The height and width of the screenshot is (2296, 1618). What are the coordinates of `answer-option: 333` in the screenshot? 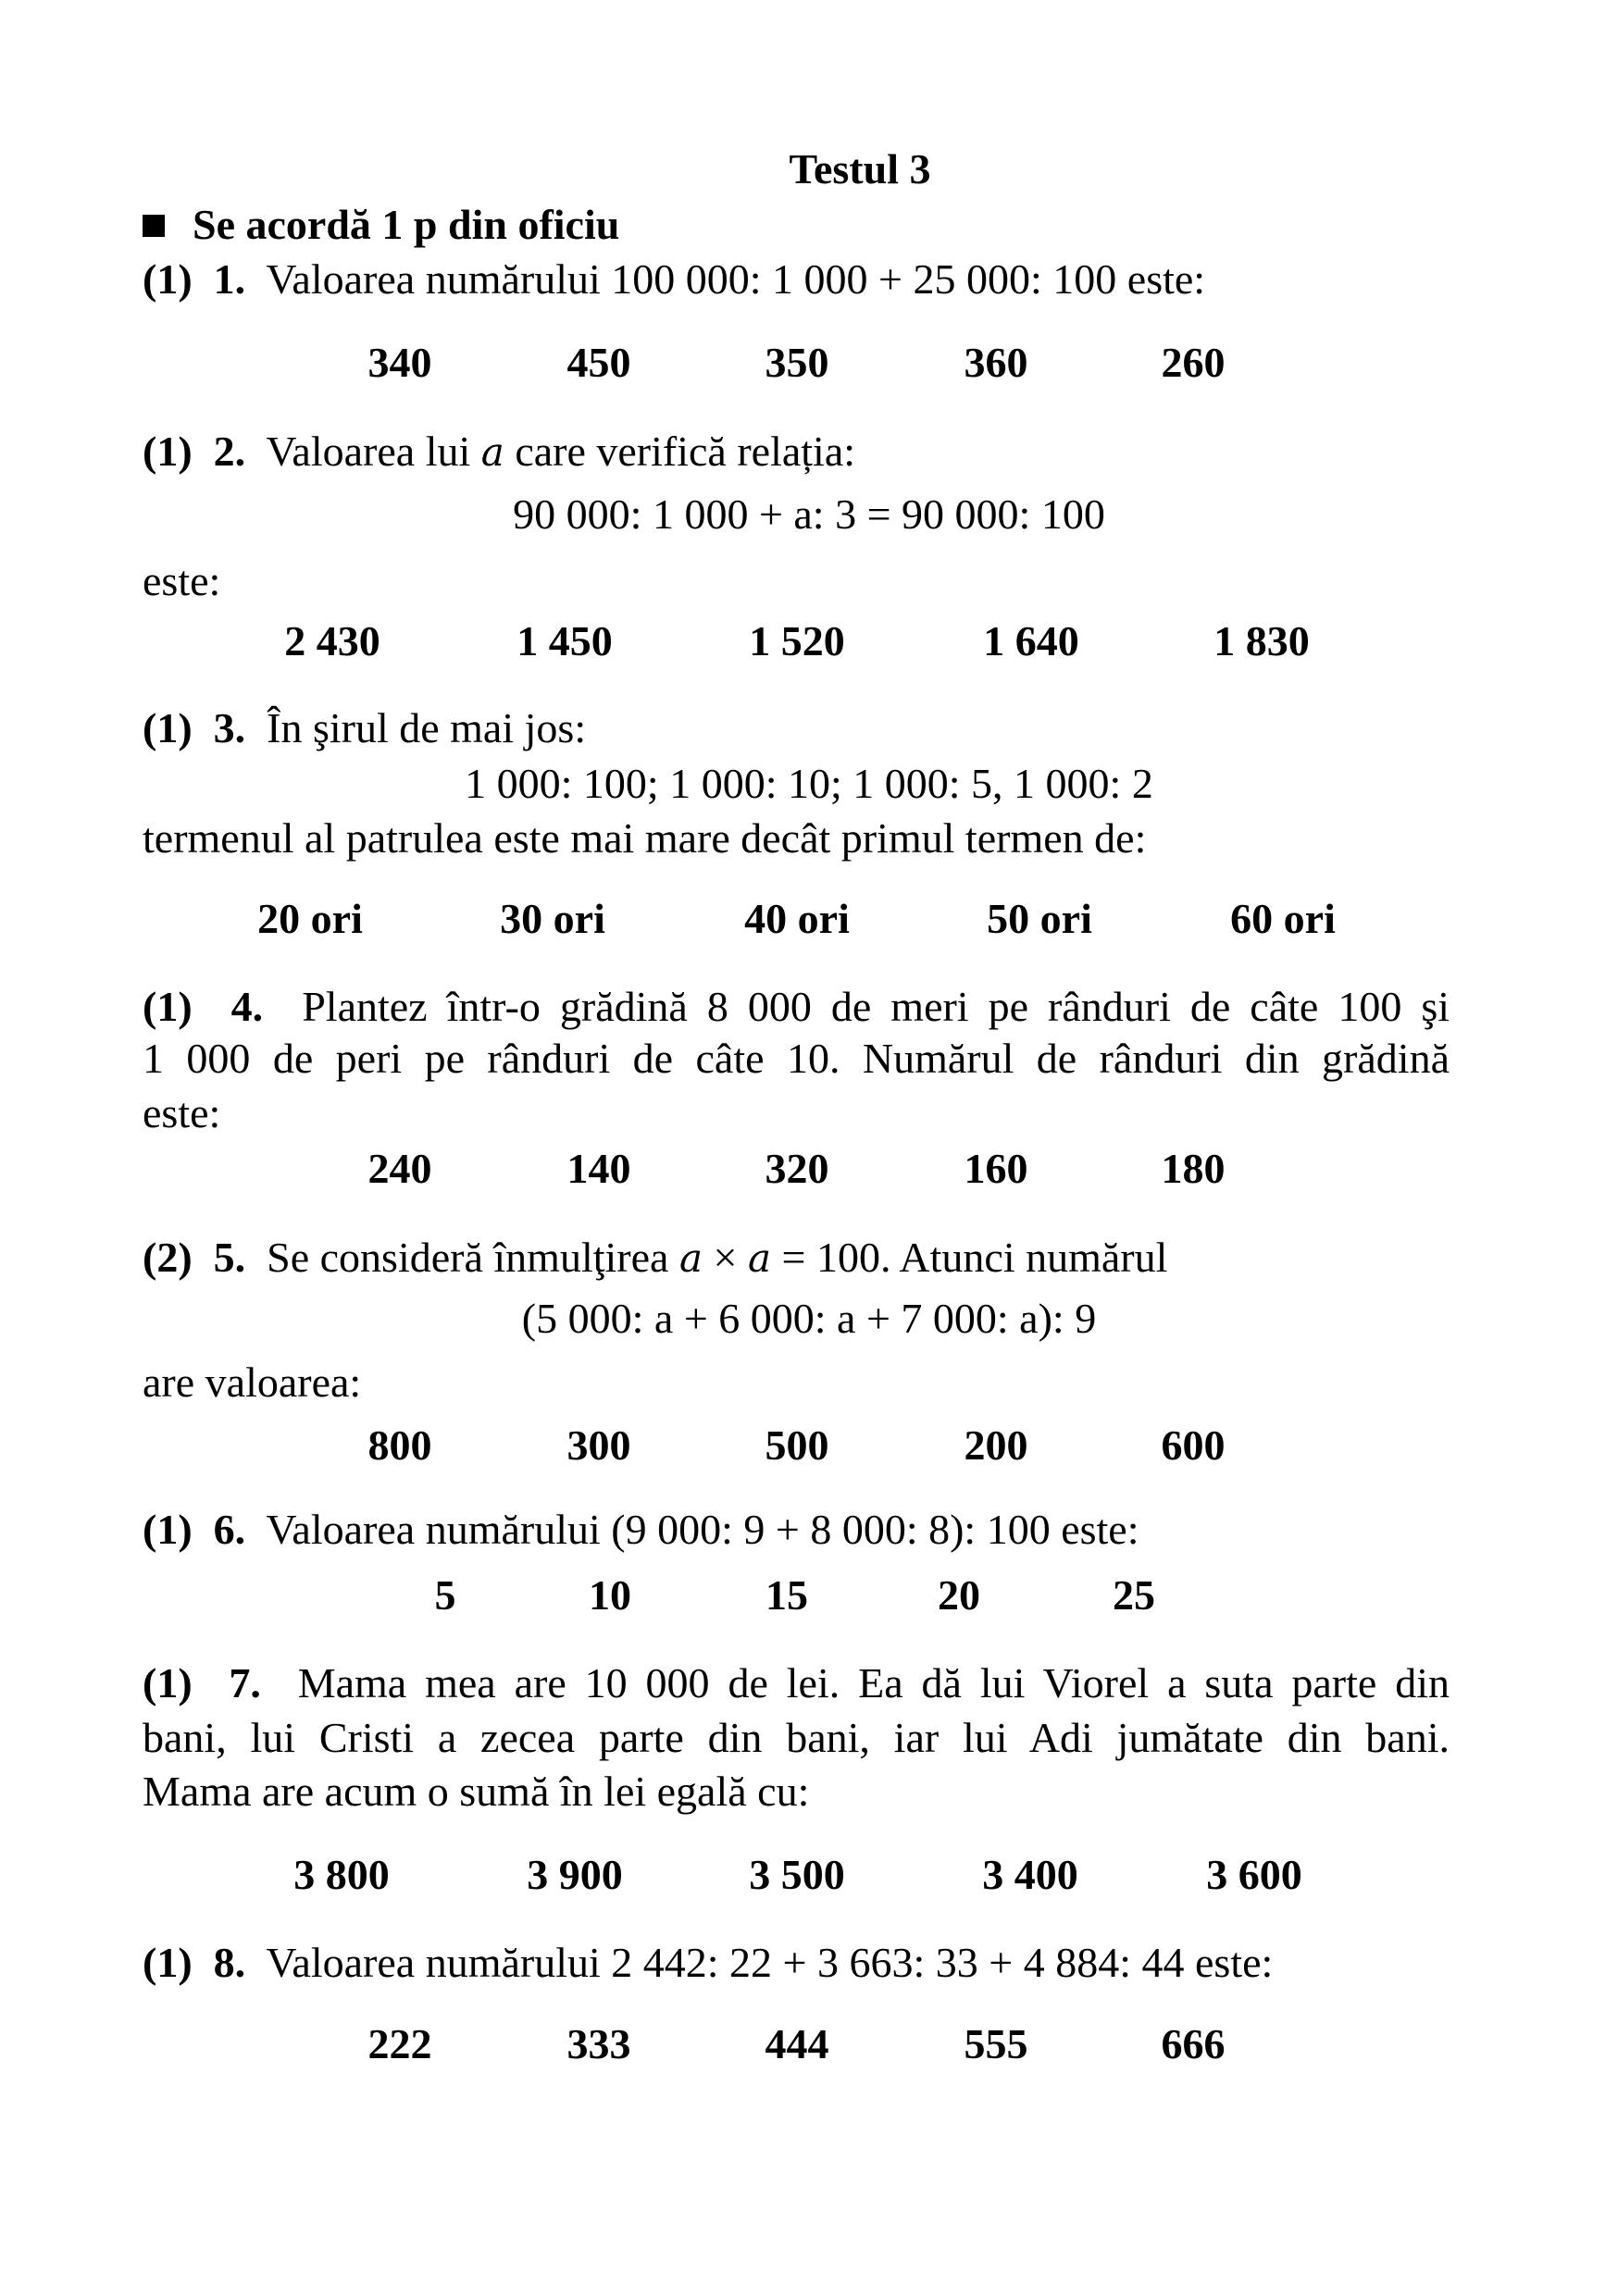 It's located at (598, 2044).